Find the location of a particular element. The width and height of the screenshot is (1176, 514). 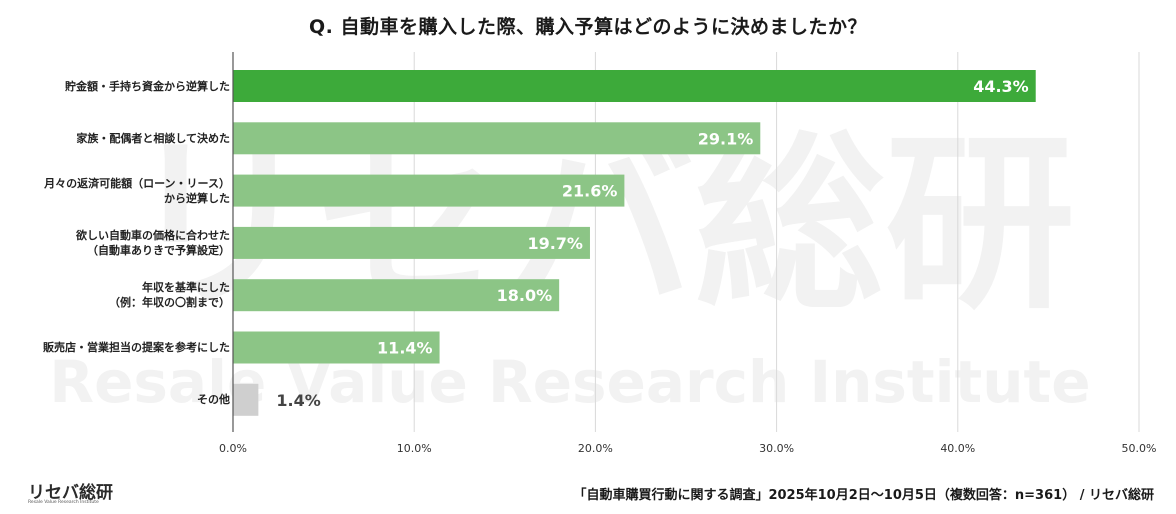

x-tick-label: 10.0% is located at coordinates (414, 448).